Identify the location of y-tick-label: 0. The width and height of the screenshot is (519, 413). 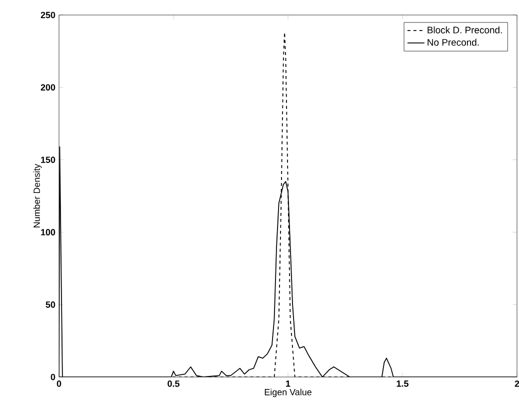
(53, 377).